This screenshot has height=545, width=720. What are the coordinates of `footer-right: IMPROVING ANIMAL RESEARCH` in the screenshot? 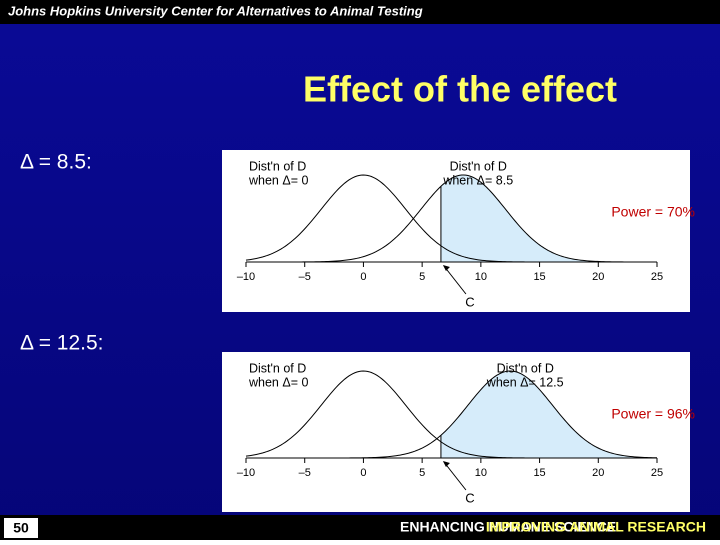 It's located at (596, 527).